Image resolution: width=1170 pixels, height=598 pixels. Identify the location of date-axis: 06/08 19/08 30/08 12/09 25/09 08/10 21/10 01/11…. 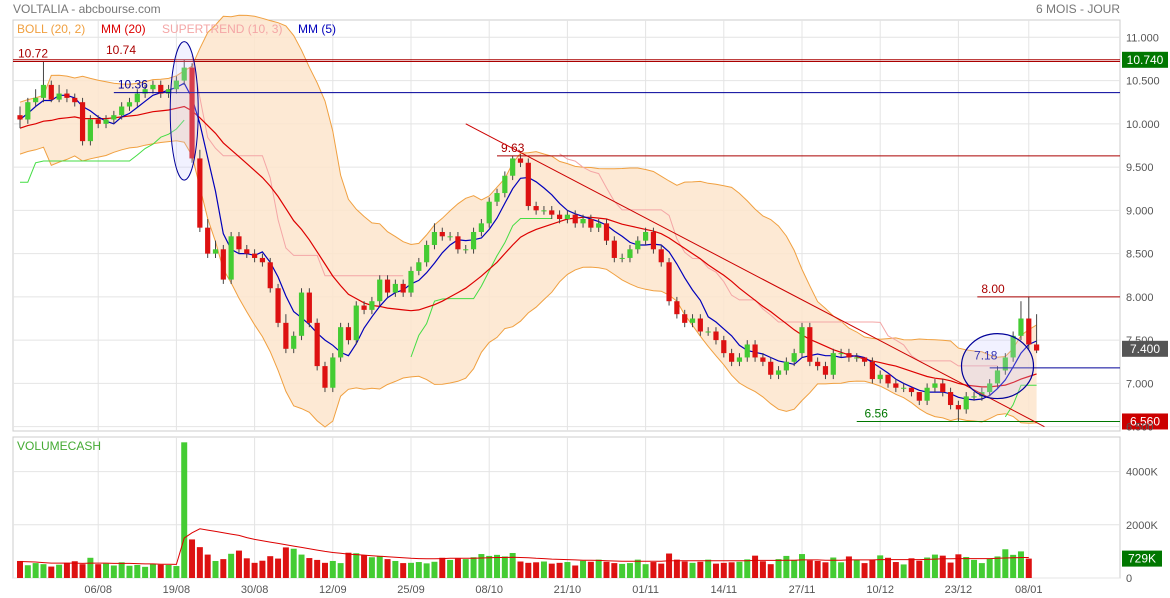
(563, 590).